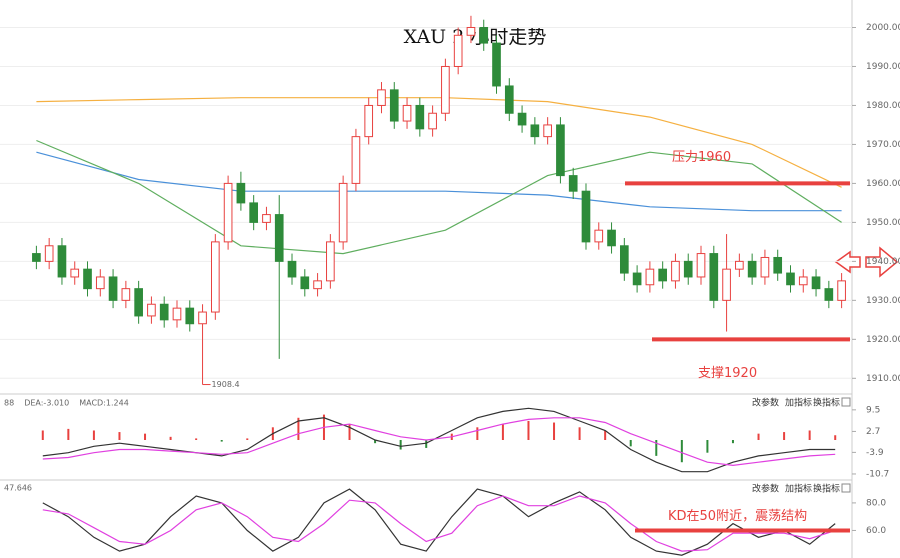 The image size is (900, 558). I want to click on y-tick-label: 1940.00, so click(883, 262).